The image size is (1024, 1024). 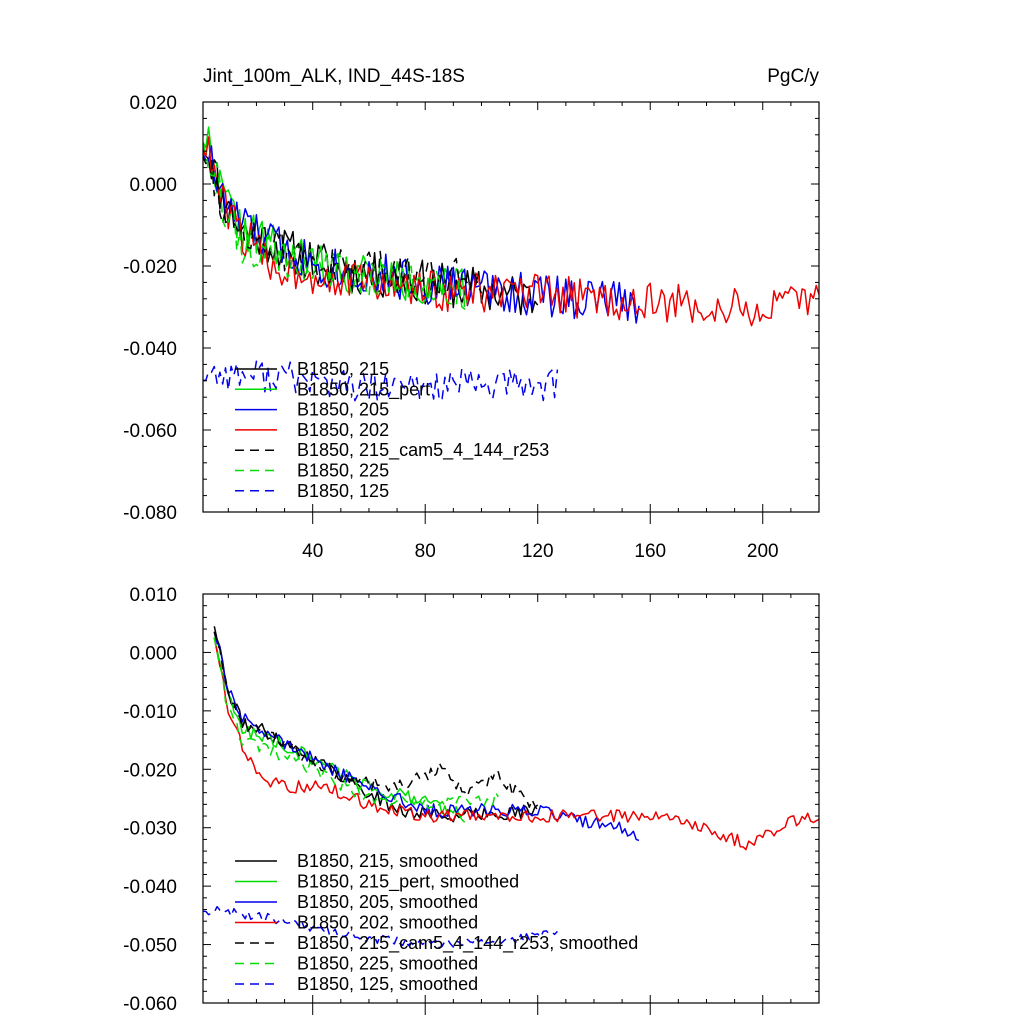 I want to click on y-tick-label: 0.010, so click(x=153, y=595).